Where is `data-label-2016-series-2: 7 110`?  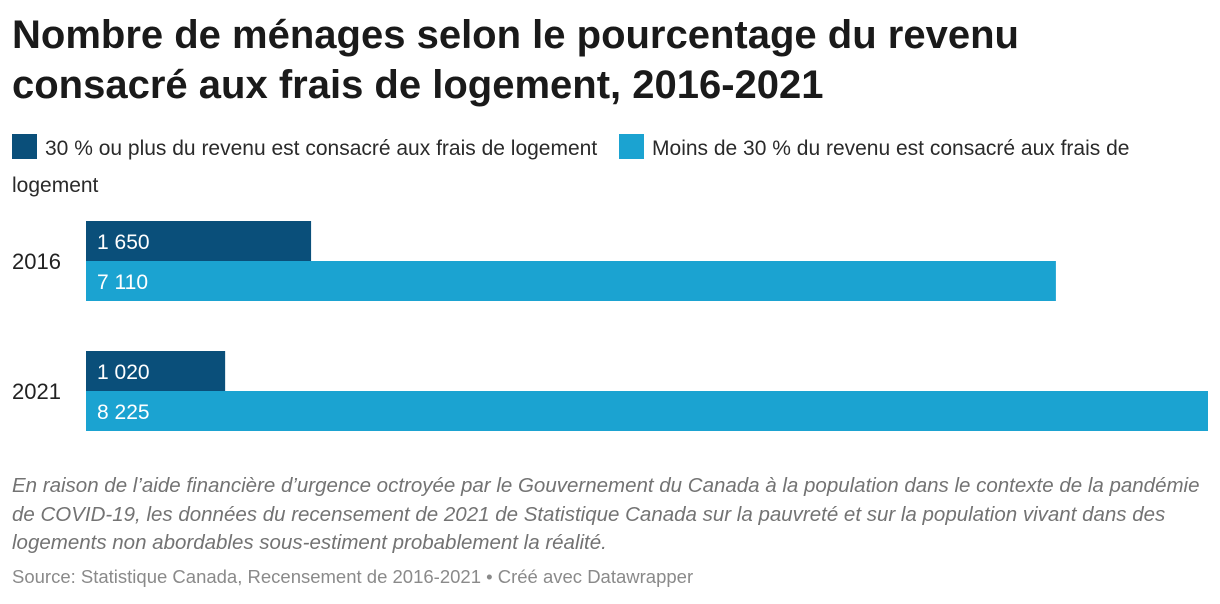 data-label-2016-series-2: 7 110 is located at coordinates (122, 282).